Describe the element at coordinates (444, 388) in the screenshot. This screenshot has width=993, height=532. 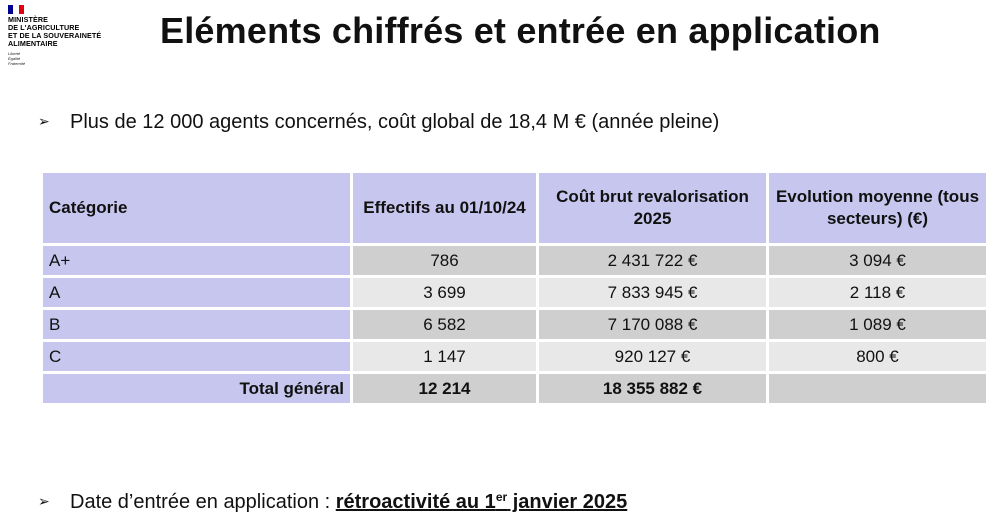
I see `cell-total-effectifs: 12 214` at that location.